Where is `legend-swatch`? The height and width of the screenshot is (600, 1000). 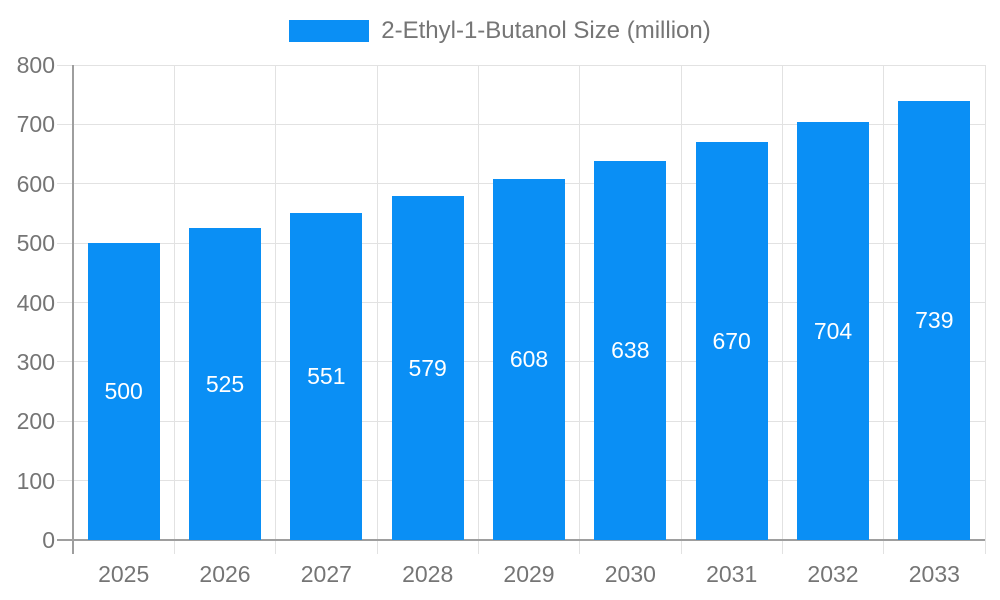 legend-swatch is located at coordinates (329, 31).